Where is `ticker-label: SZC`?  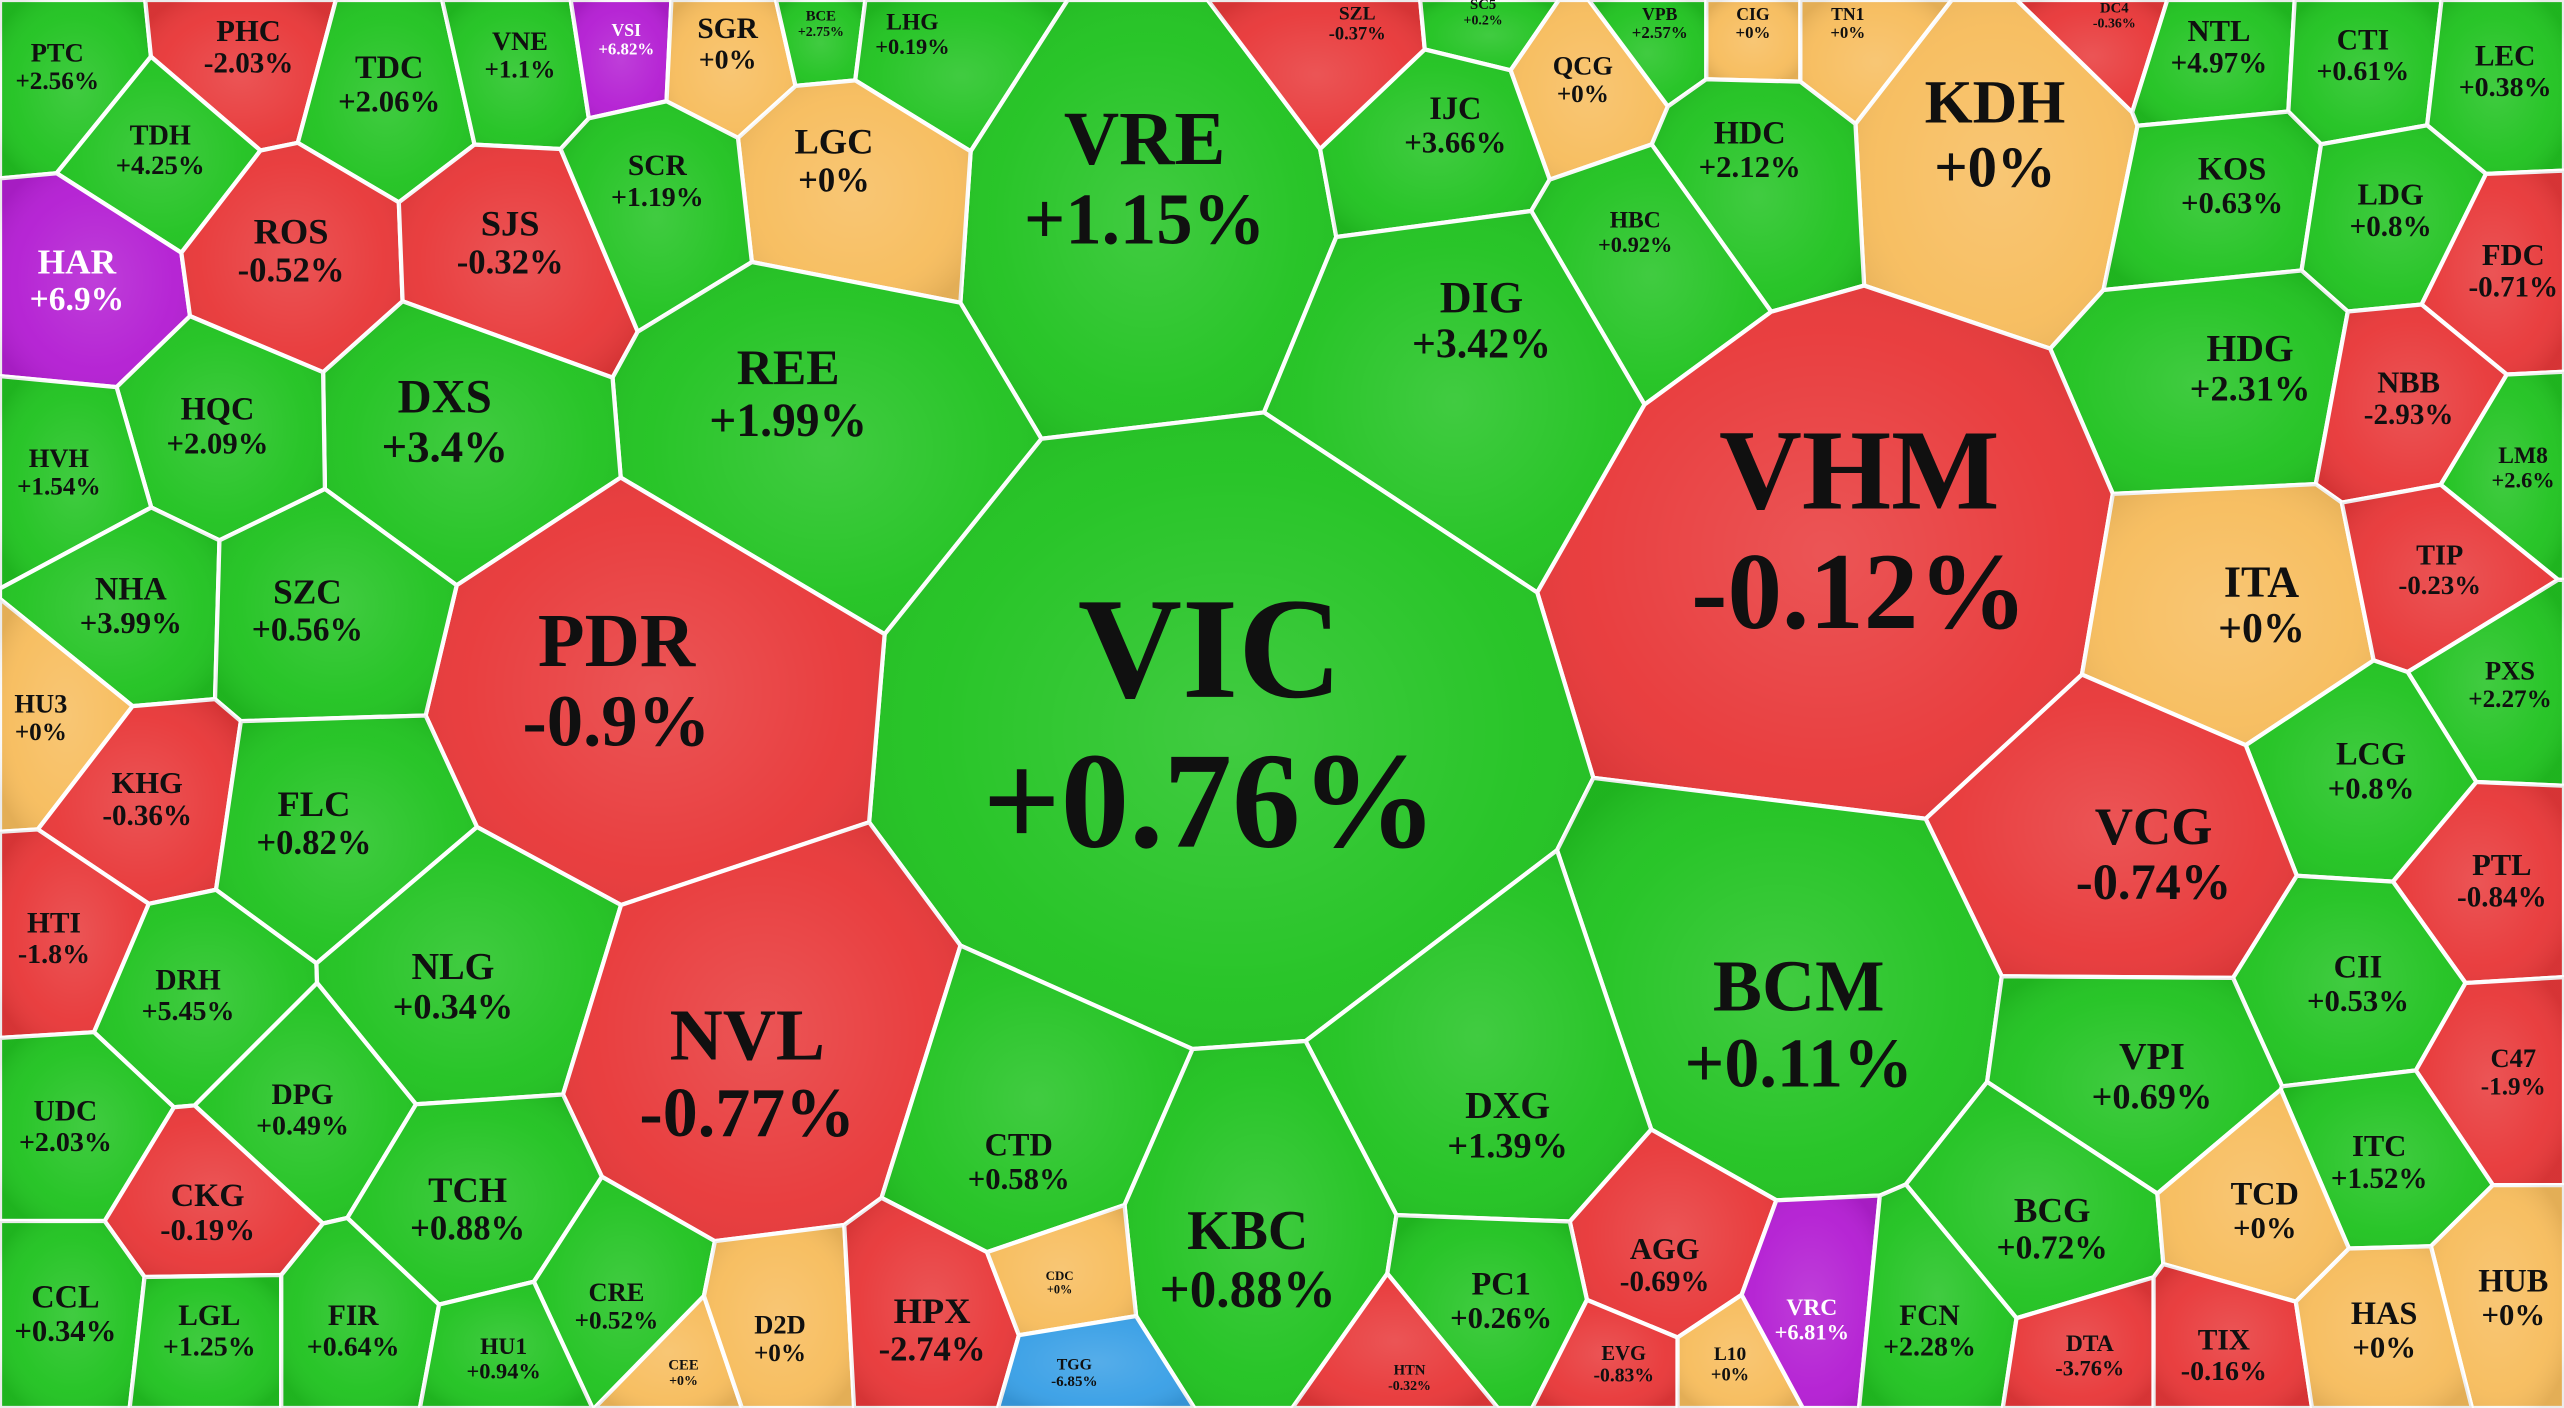 ticker-label: SZC is located at coordinates (307, 592).